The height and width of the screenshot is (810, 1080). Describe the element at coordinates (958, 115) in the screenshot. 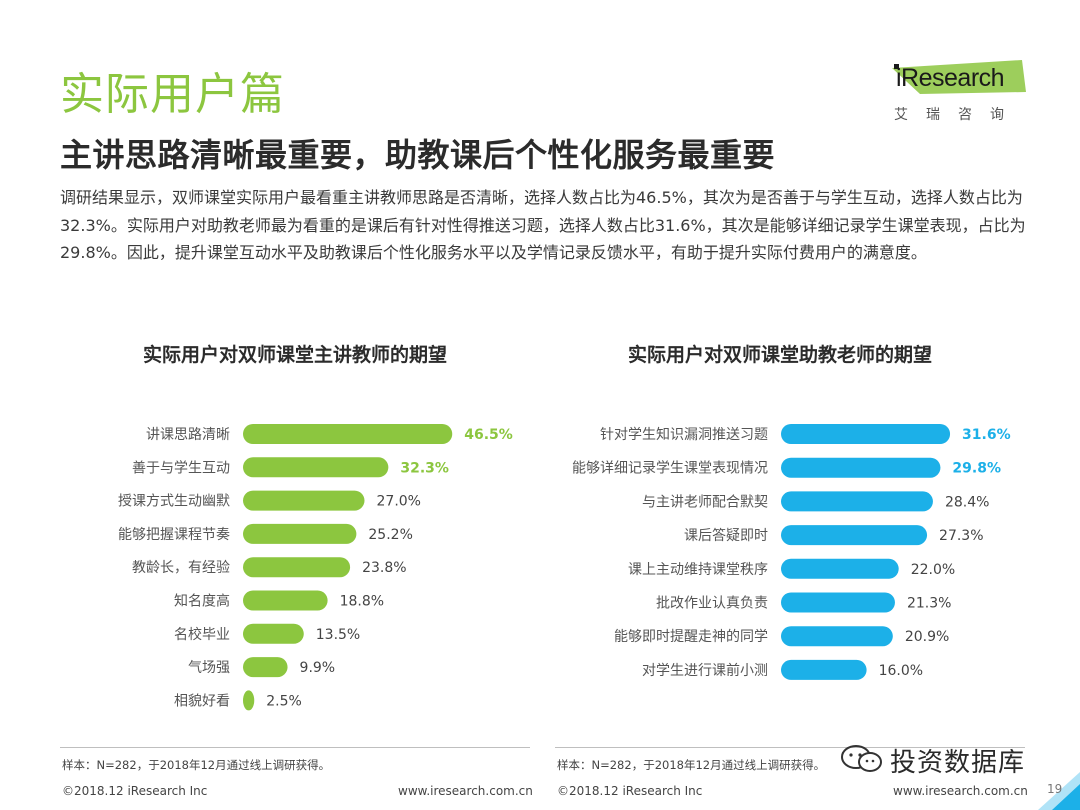

I see `logo-chinese: 艾瑞咨询` at that location.